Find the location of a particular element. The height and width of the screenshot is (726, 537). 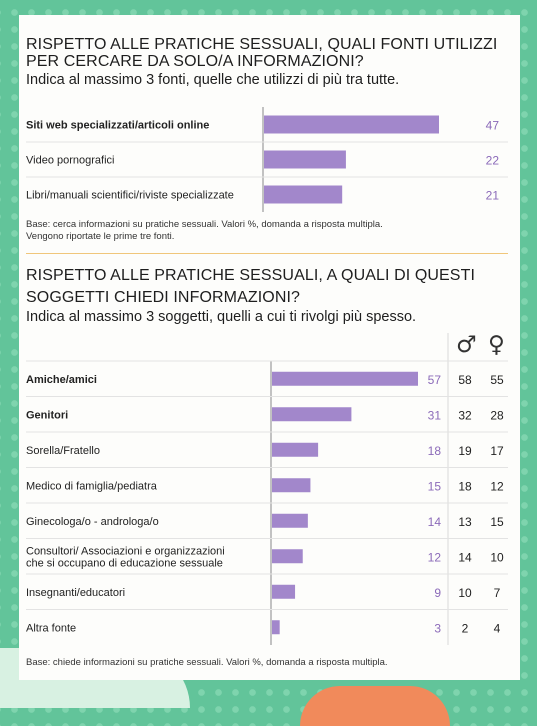

chart2-female-value: 15 is located at coordinates (497, 522).